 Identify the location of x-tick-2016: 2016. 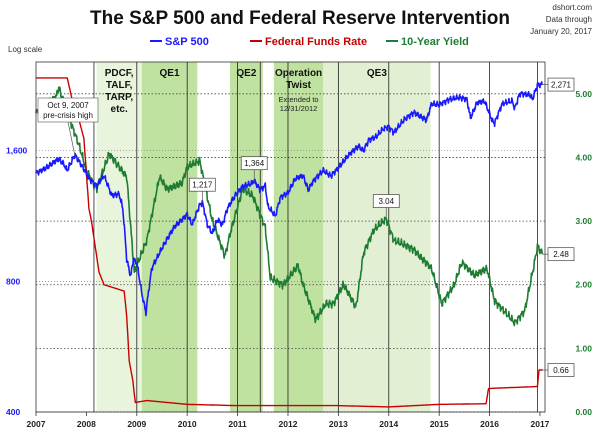
(489, 424).